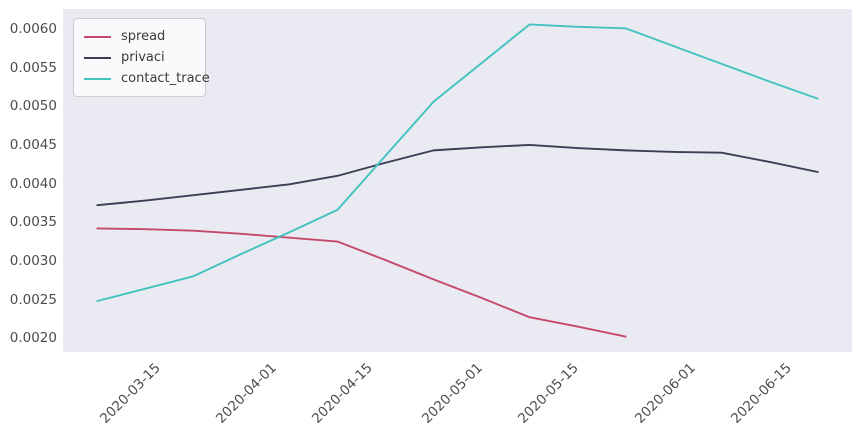 This screenshot has width=864, height=432. I want to click on y-tick-label: 0.0055, so click(33, 67).